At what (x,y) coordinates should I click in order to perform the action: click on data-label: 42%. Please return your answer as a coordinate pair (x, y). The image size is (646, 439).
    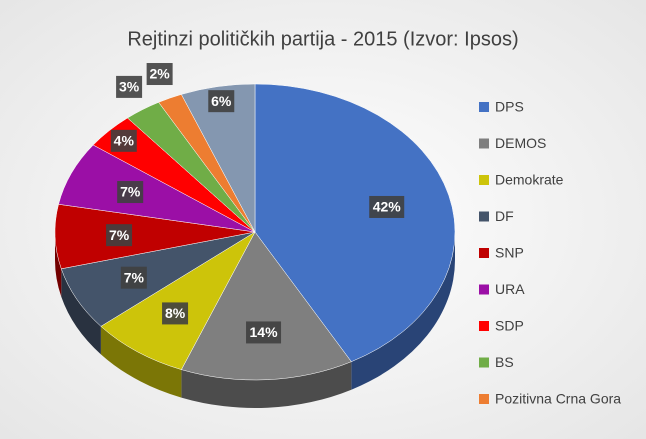
    Looking at the image, I should click on (387, 207).